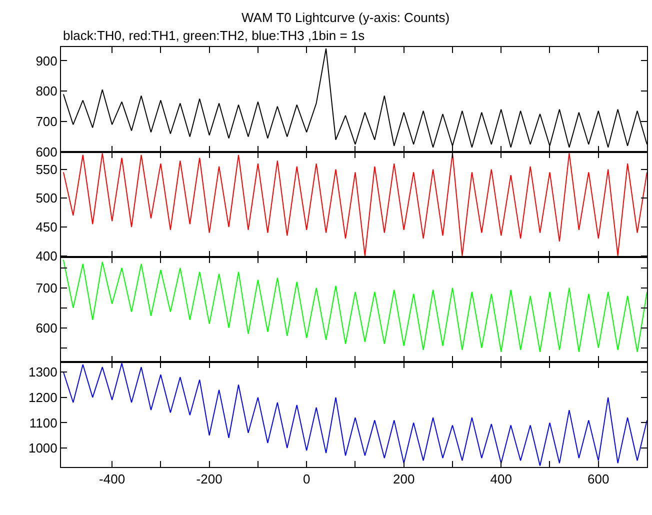 The width and height of the screenshot is (652, 515). What do you see at coordinates (47, 256) in the screenshot?
I see `y-tick-label: 400` at bounding box center [47, 256].